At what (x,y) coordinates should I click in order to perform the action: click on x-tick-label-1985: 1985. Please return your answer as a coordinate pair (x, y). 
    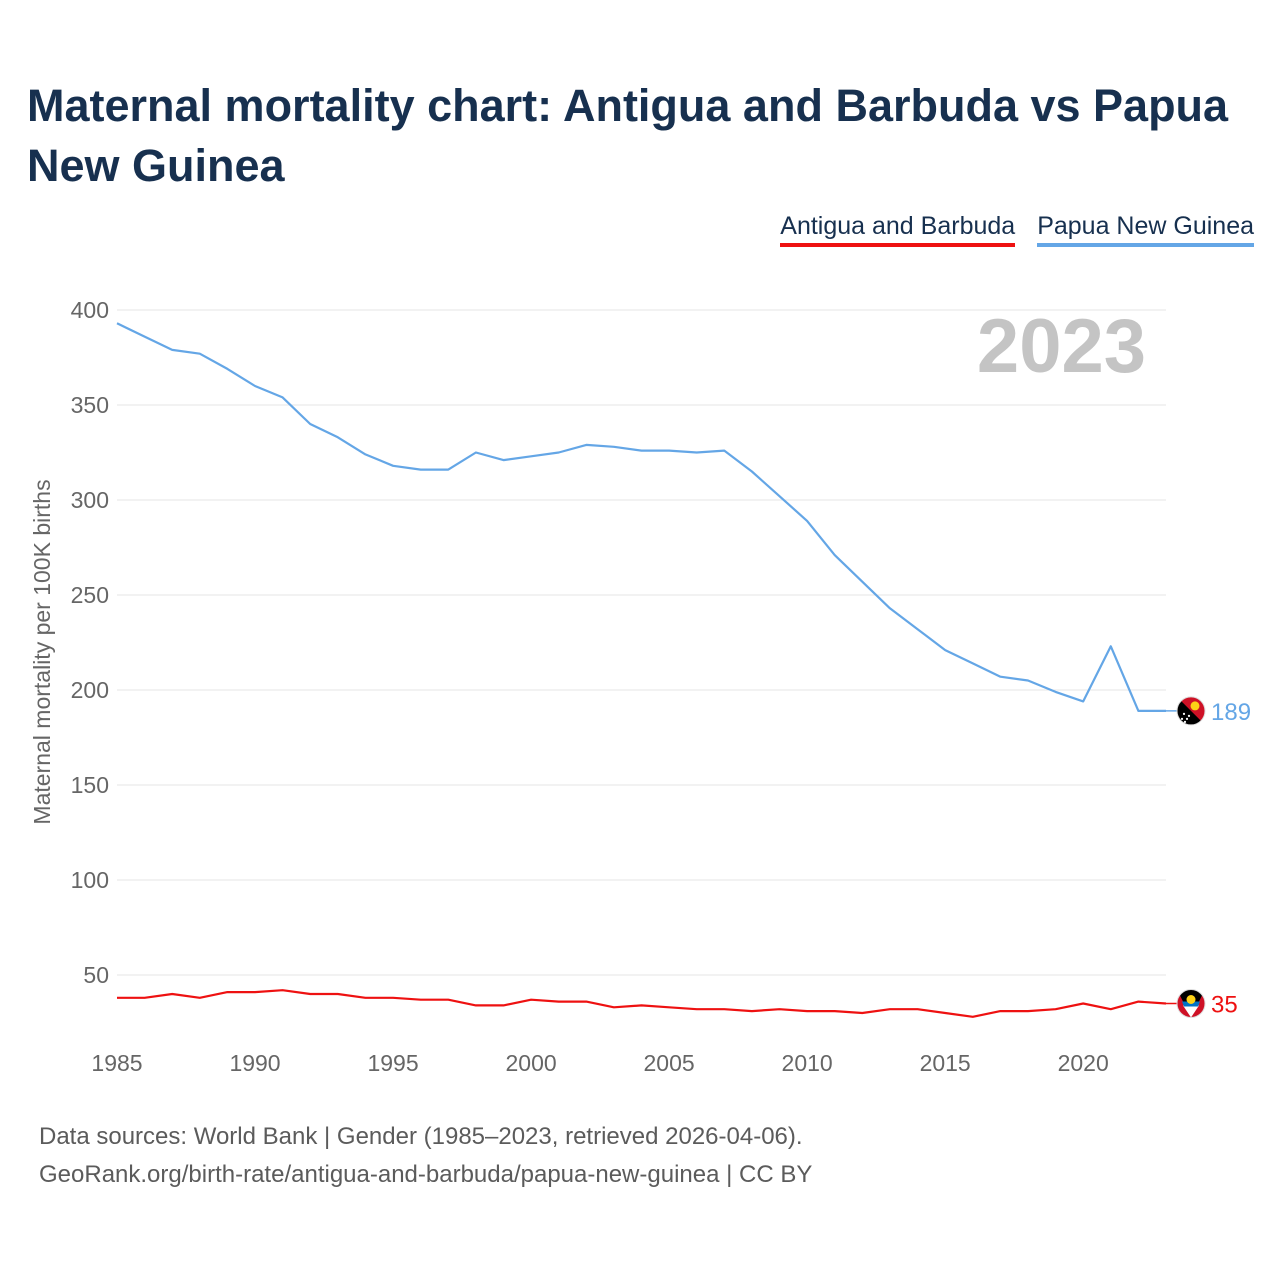
    Looking at the image, I should click on (116, 1063).